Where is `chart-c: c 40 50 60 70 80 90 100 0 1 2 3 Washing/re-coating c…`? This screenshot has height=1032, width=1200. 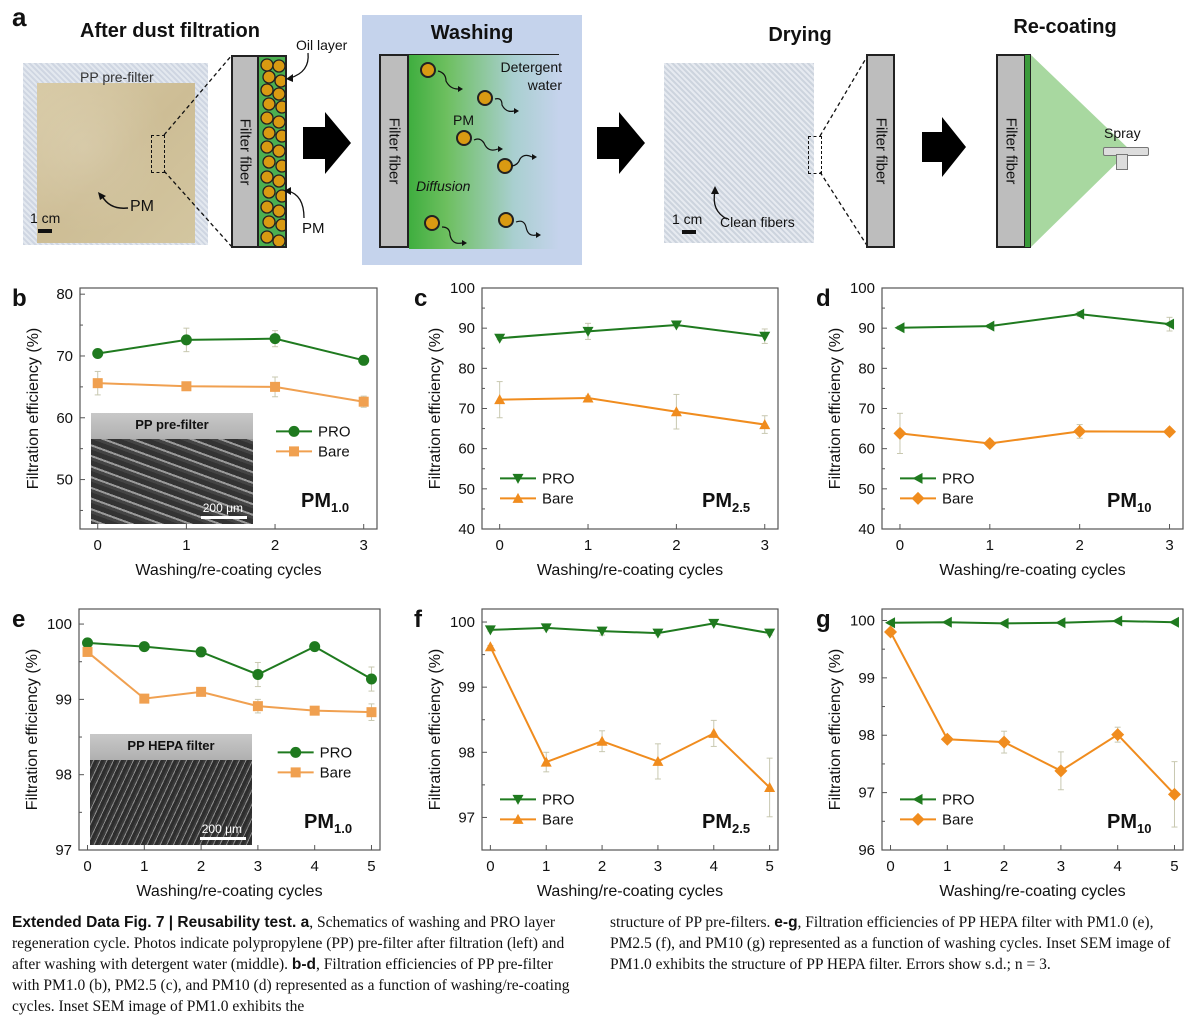 chart-c: c 40 50 60 70 80 90 100 0 1 2 3 Washing/re-coating c… is located at coordinates (596, 429).